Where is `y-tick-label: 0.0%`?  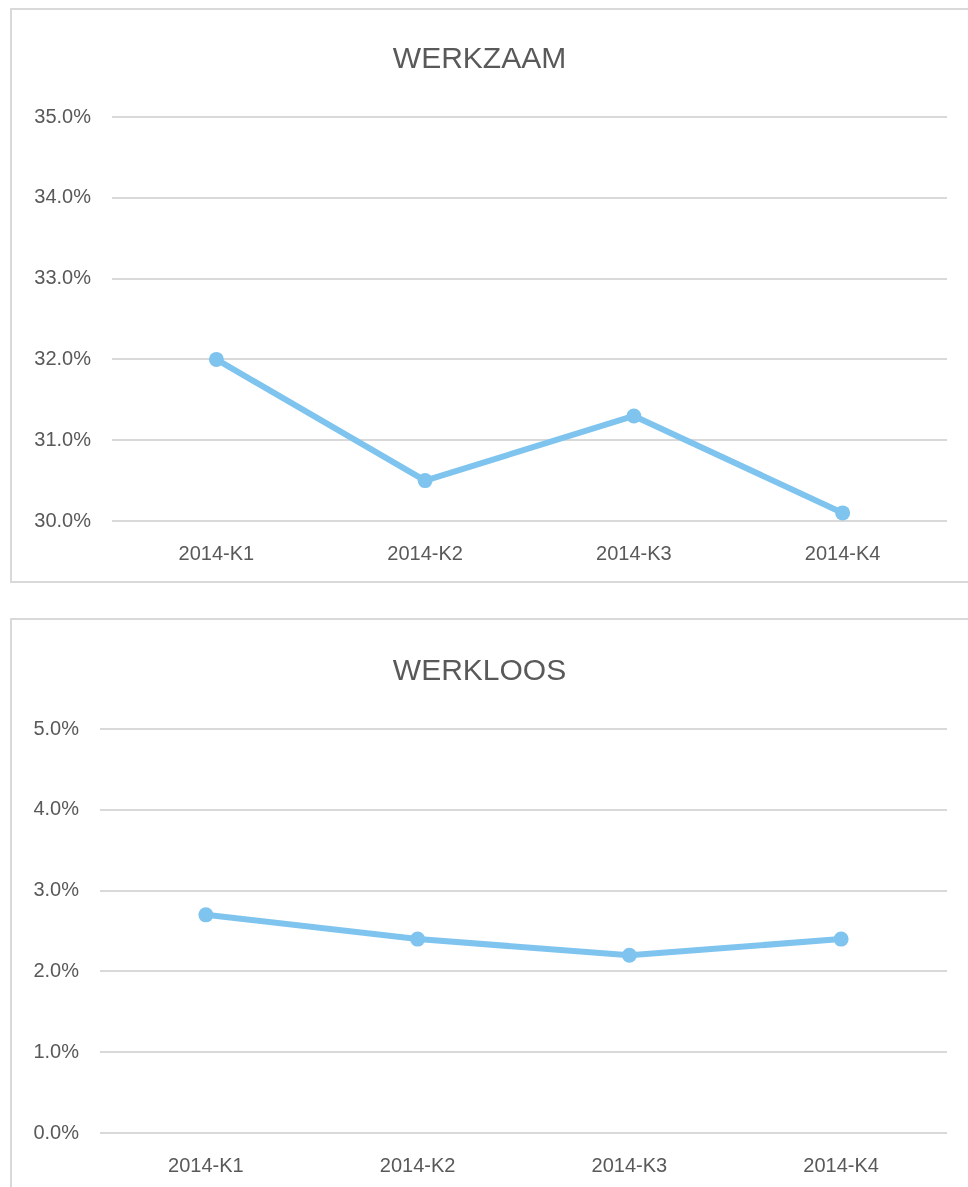 y-tick-label: 0.0% is located at coordinates (56, 1131).